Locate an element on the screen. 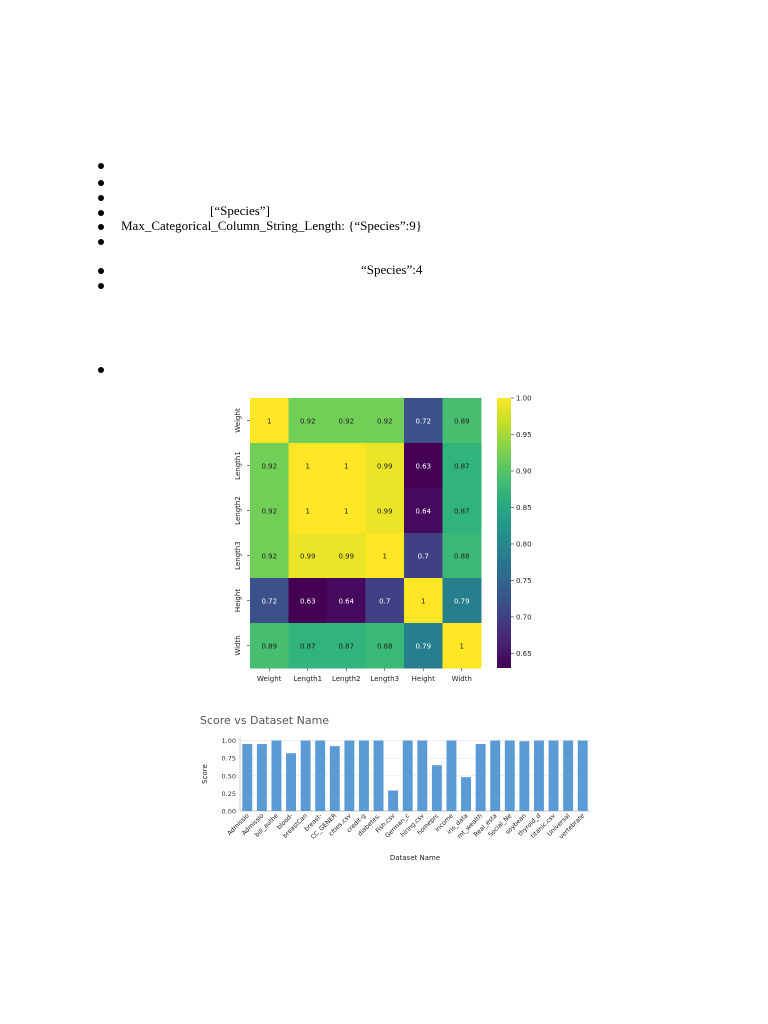  colorbar is located at coordinates (504, 533).